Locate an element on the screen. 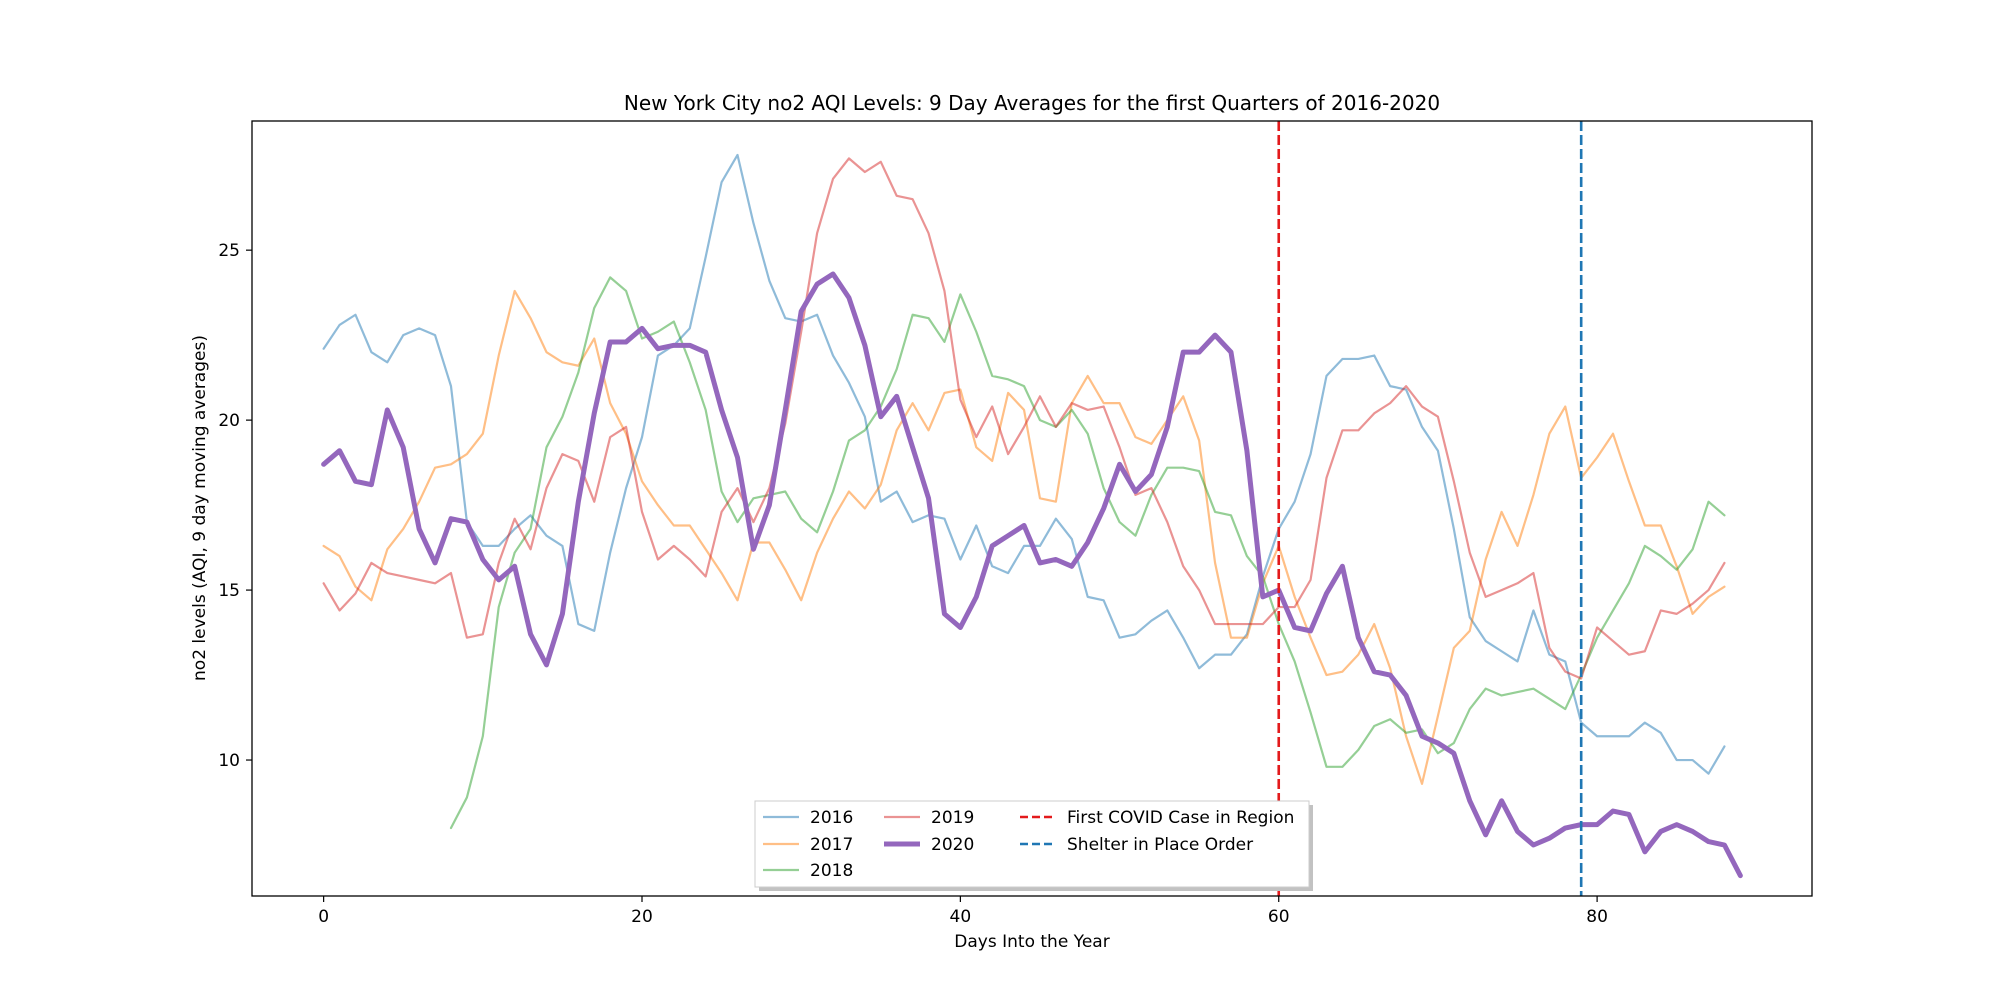  x-axis-label: Days Into the Year is located at coordinates (1031, 942).